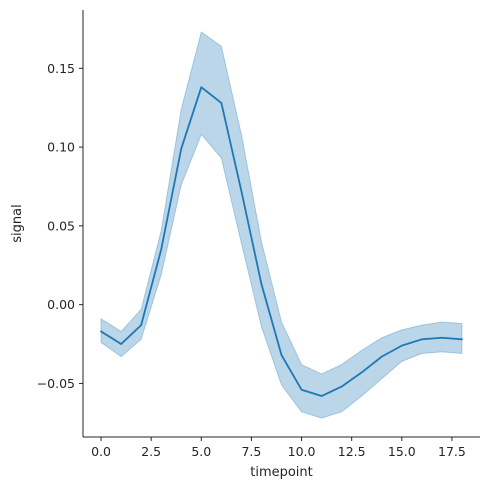 This screenshot has height=490, width=490. I want to click on y-tick-label: −0.05, so click(56, 383).